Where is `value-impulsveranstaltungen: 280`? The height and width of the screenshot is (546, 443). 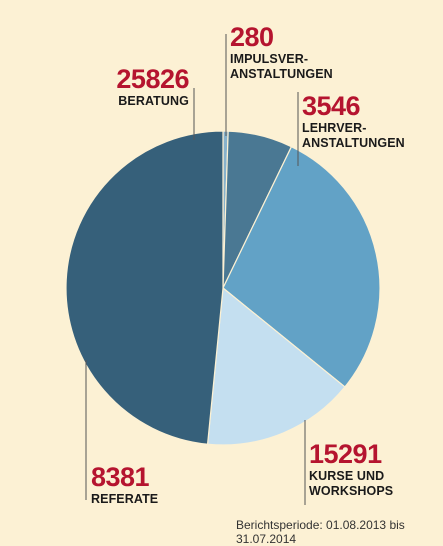
value-impulsveranstaltungen: 280 is located at coordinates (252, 37).